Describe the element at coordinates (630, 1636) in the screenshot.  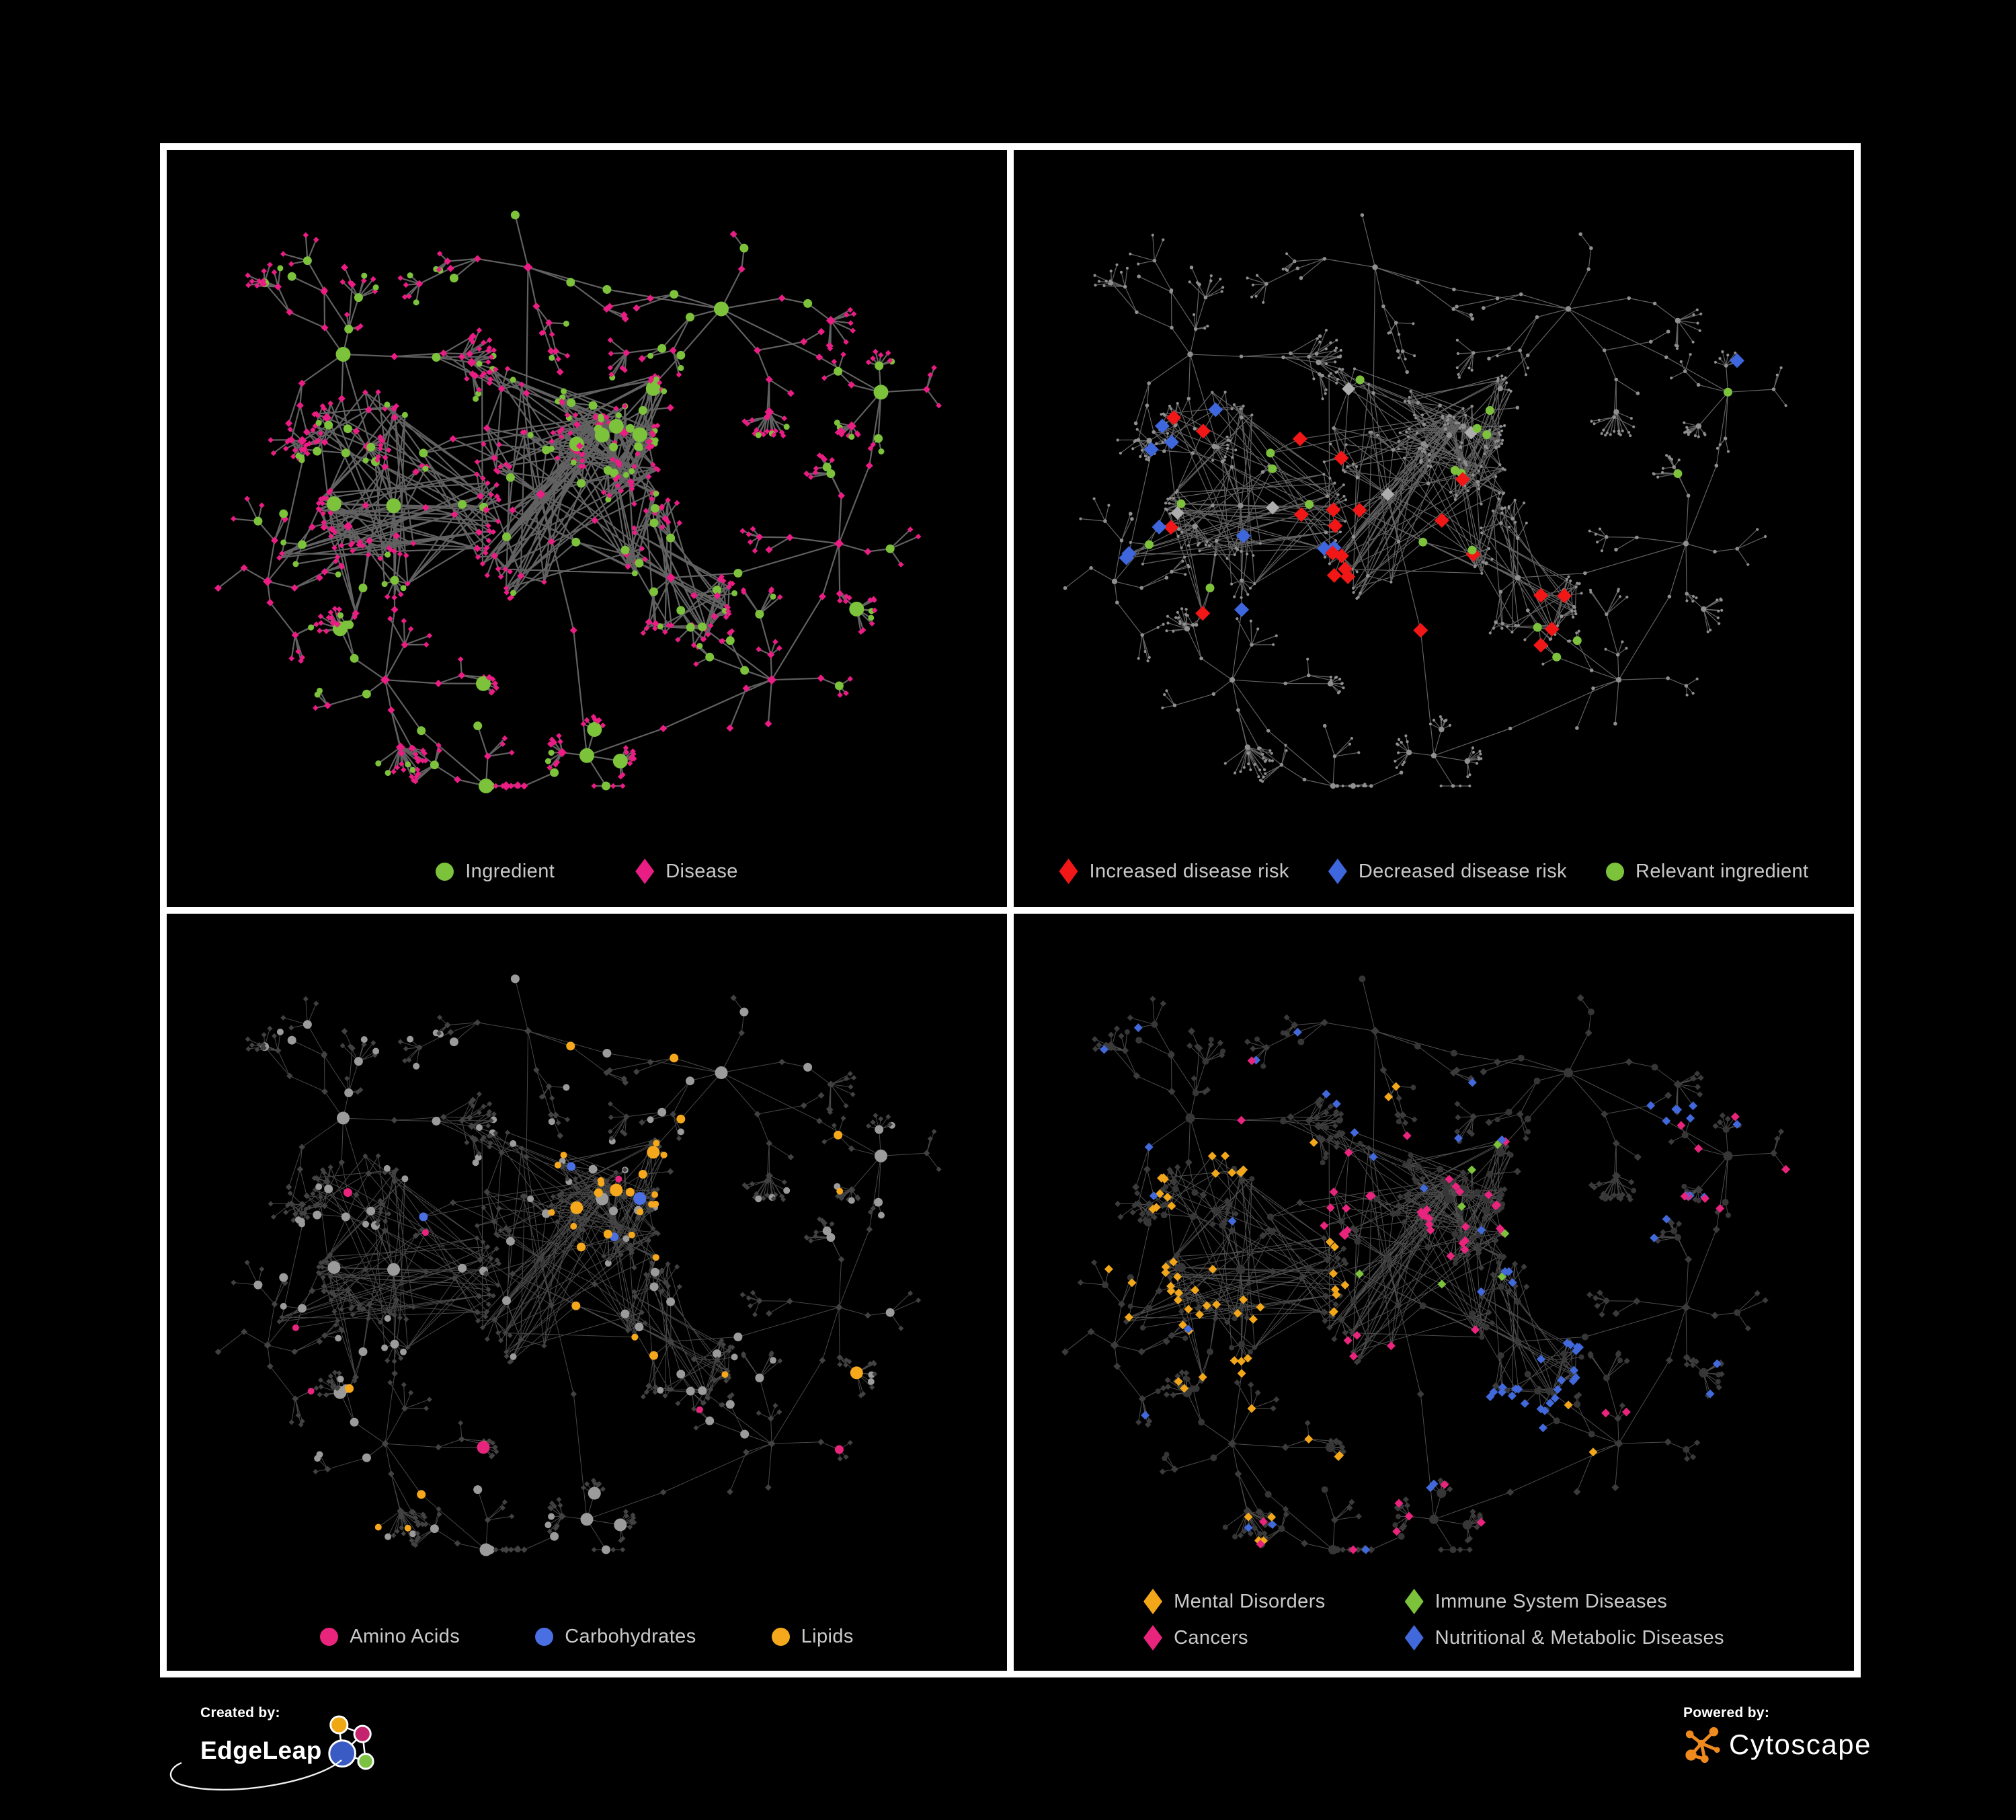
I see `legend-label: Carbohydrates` at that location.